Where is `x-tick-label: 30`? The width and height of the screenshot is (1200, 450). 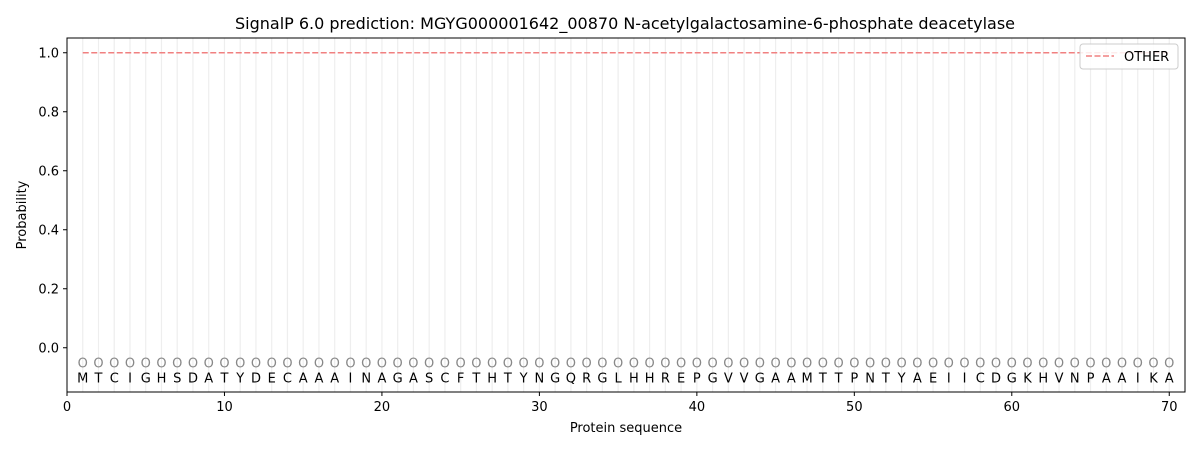
x-tick-label: 30 is located at coordinates (539, 407).